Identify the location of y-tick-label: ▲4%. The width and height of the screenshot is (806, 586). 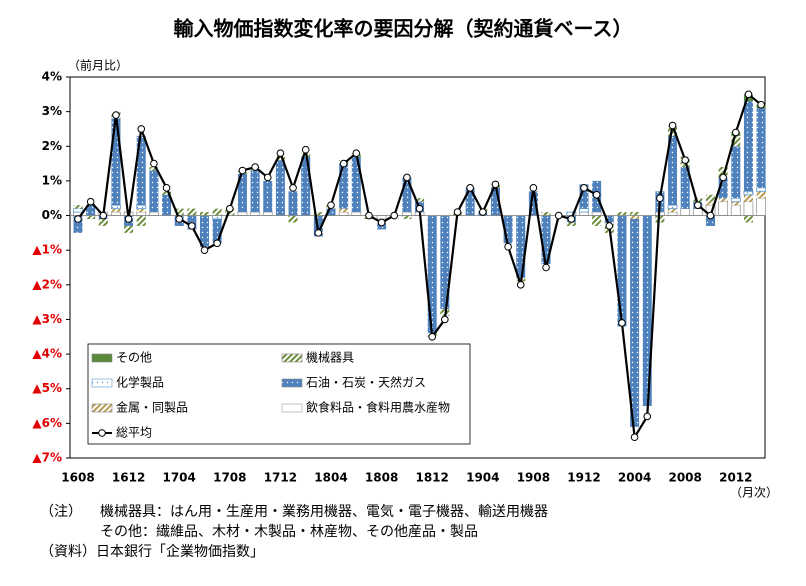
(47, 354).